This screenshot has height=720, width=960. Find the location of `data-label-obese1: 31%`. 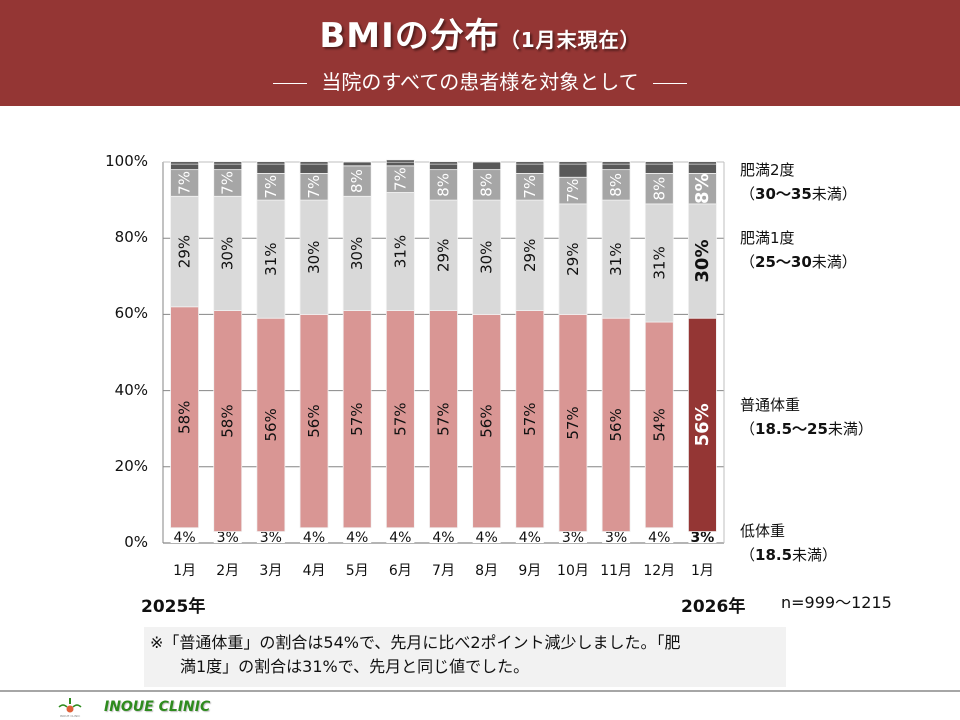

data-label-obese1: 31% is located at coordinates (659, 262).